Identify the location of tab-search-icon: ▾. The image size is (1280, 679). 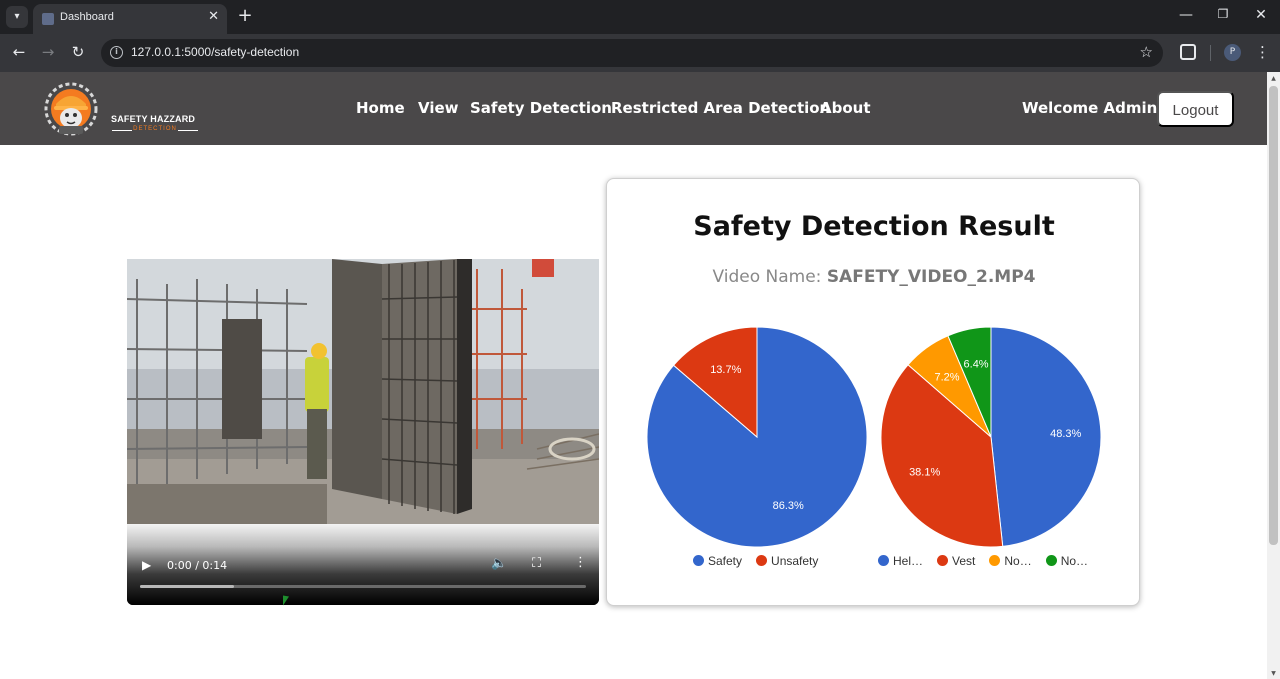
(17, 17).